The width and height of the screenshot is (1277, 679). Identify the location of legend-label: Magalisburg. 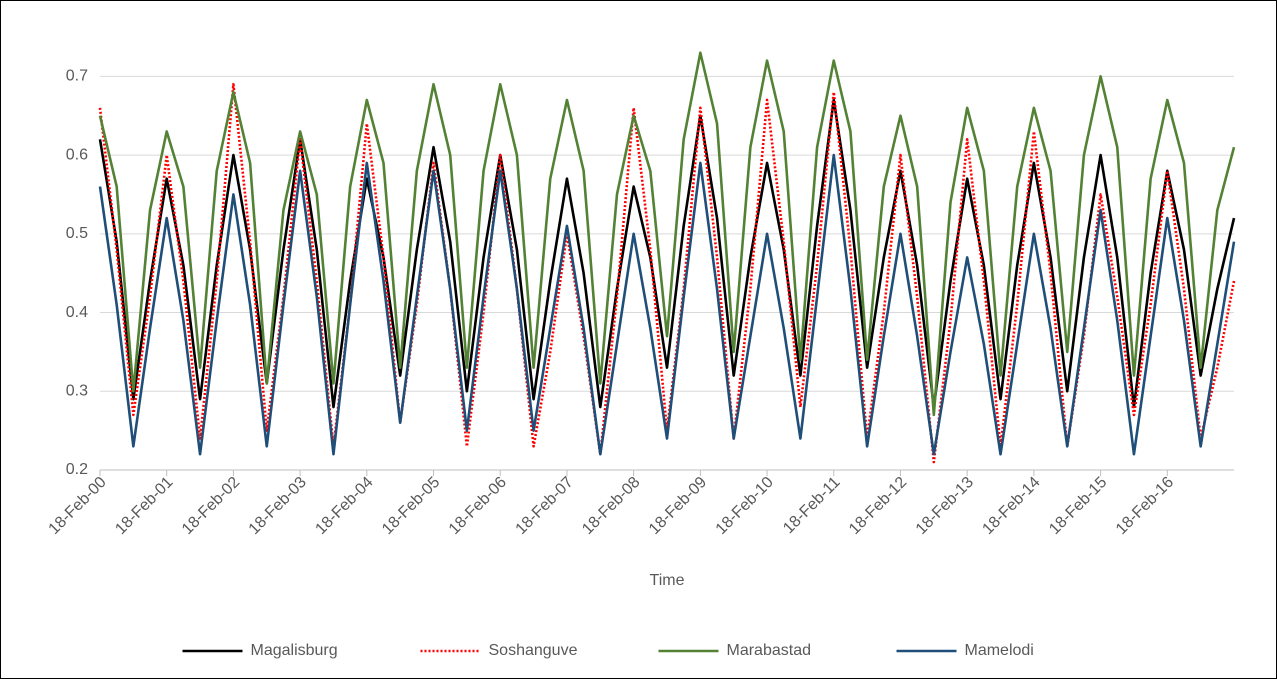
(294, 650).